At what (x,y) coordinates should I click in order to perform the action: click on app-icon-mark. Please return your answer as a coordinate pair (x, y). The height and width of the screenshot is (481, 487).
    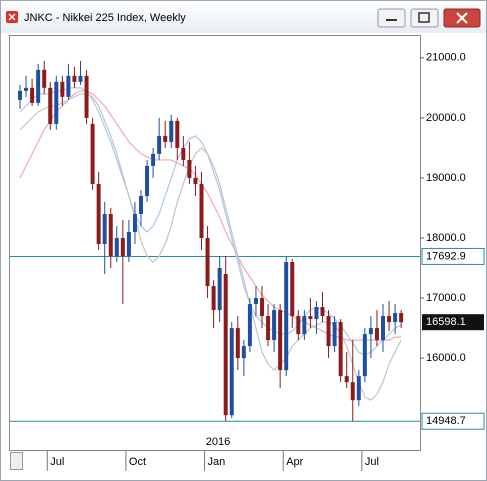
    Looking at the image, I should click on (12, 17).